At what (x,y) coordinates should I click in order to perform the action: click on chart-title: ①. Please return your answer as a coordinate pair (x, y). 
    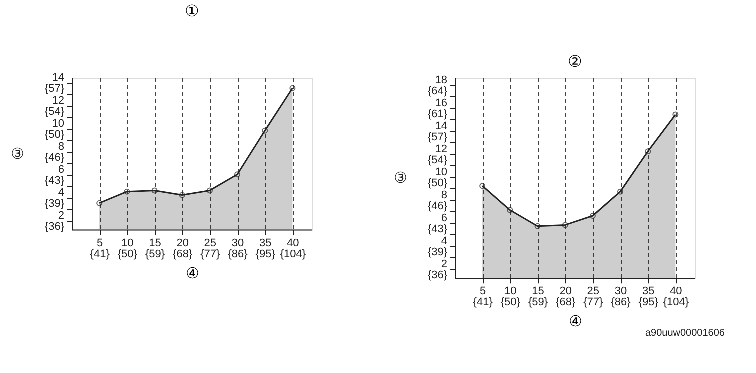
    Looking at the image, I should click on (192, 11).